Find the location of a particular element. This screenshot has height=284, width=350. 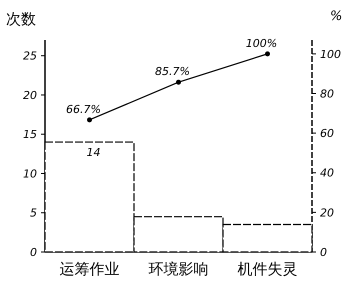

y2-tick-label: 20 is located at coordinates (327, 213).